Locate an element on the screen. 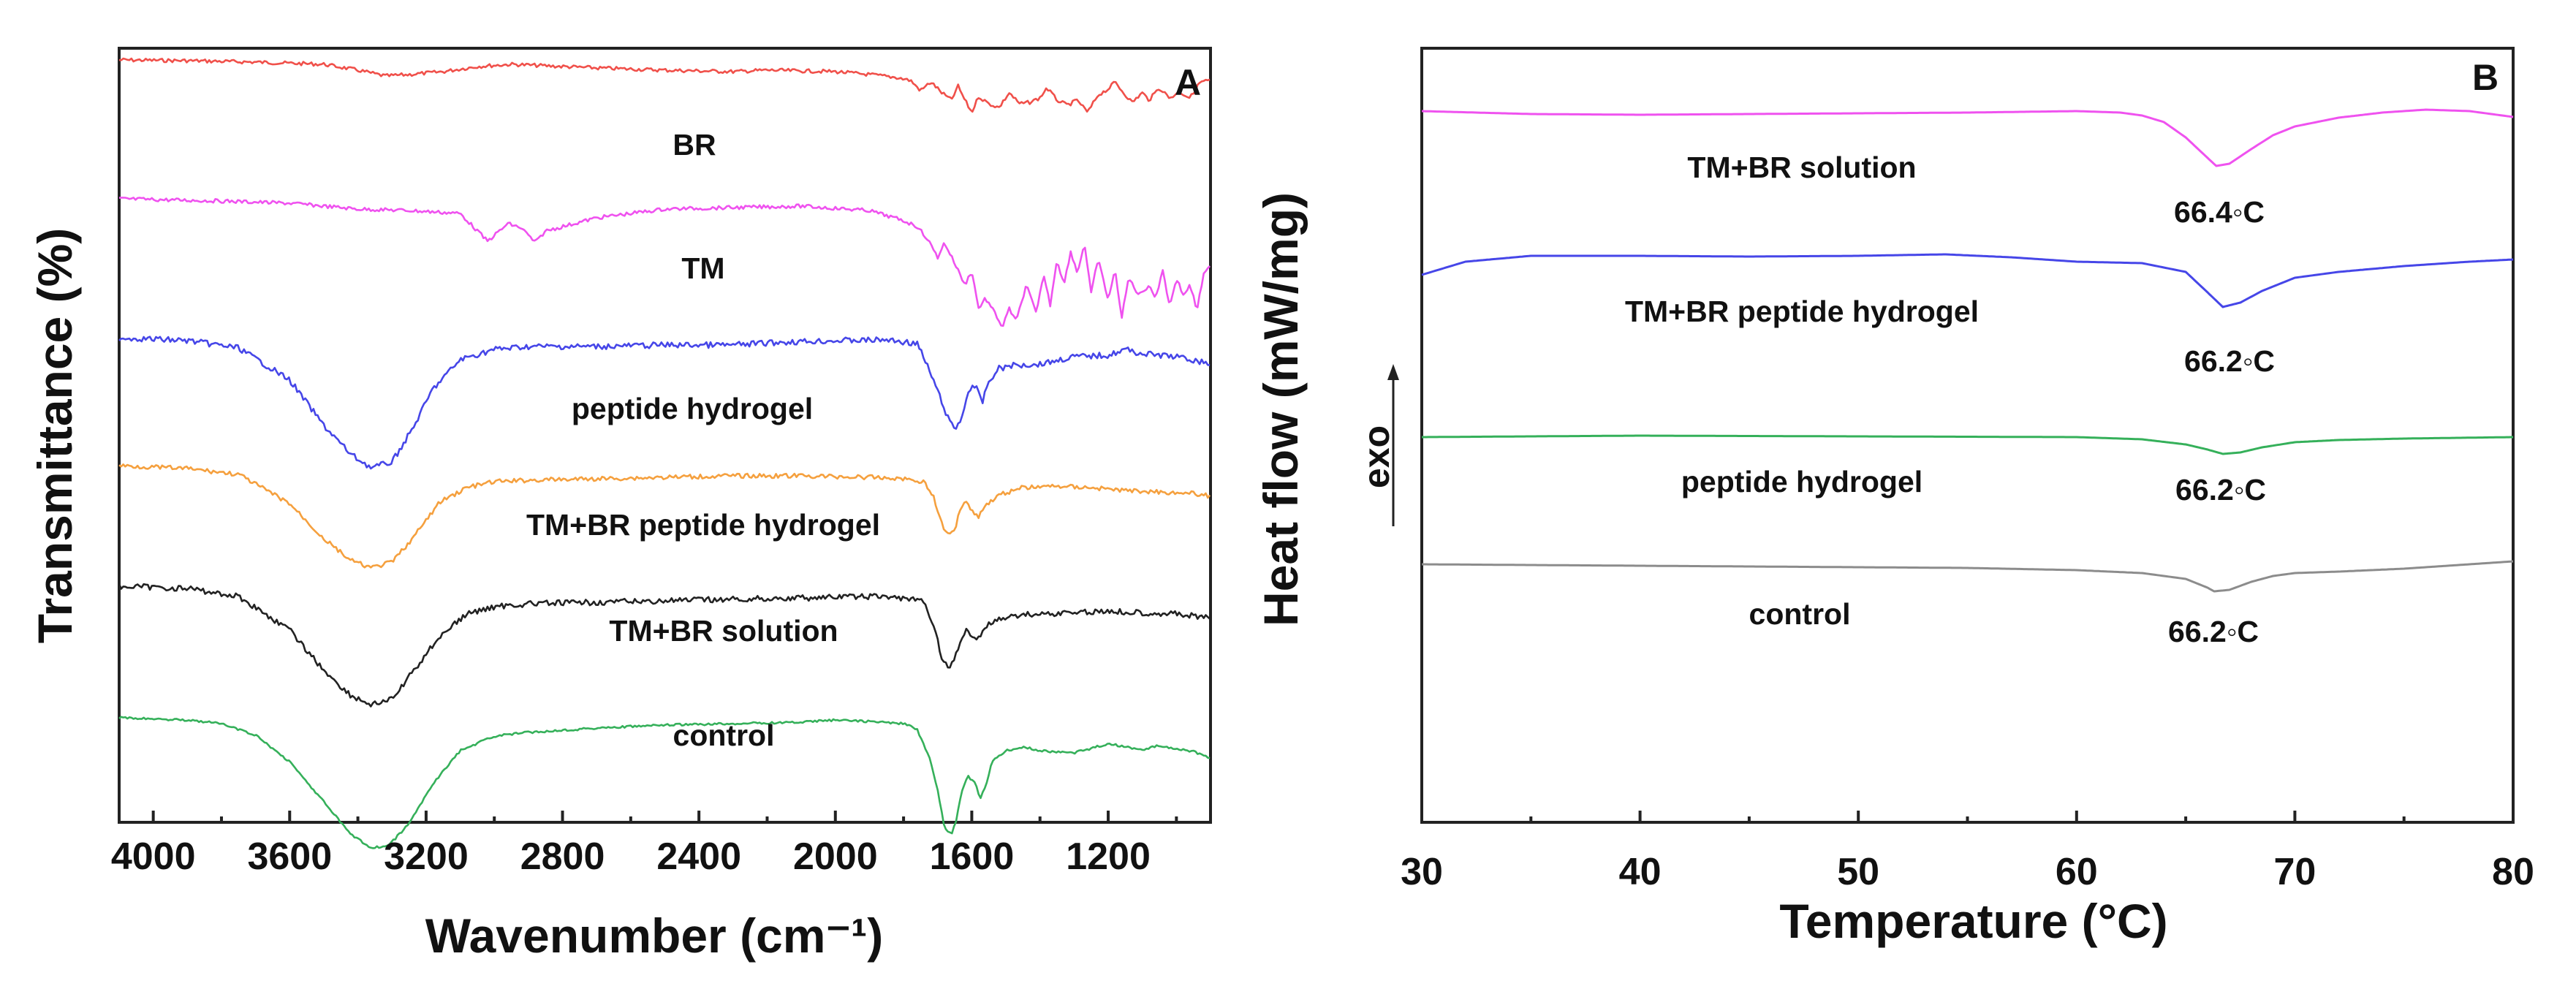  ftir-label-tmbr-peptide-hydrogel: TM+BR peptide hydrogel is located at coordinates (703, 525).